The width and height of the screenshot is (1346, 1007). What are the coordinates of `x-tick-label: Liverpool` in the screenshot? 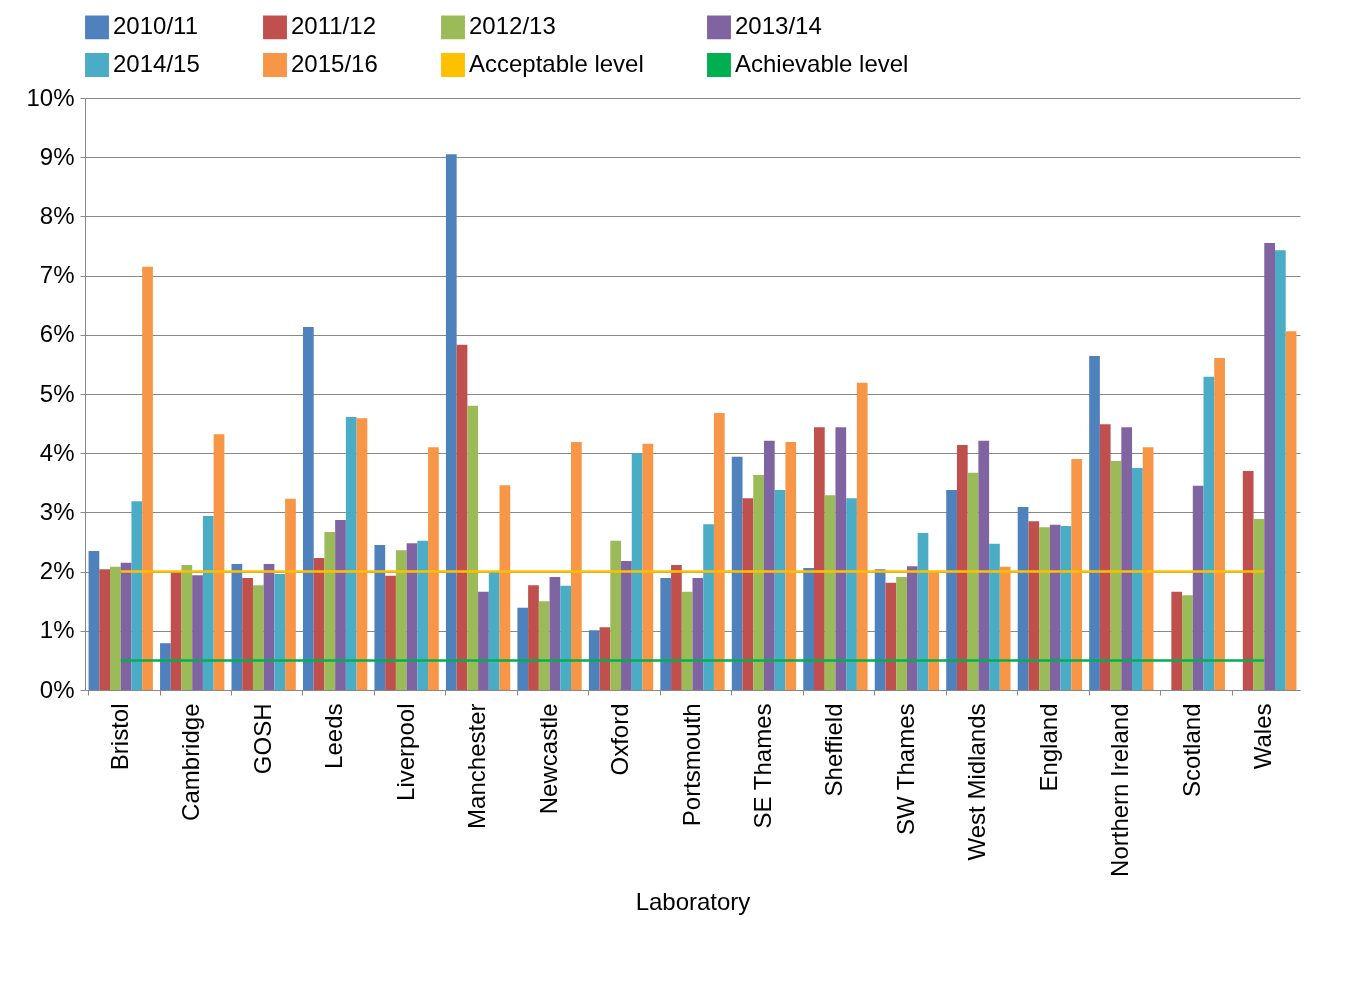 It's located at (405, 752).